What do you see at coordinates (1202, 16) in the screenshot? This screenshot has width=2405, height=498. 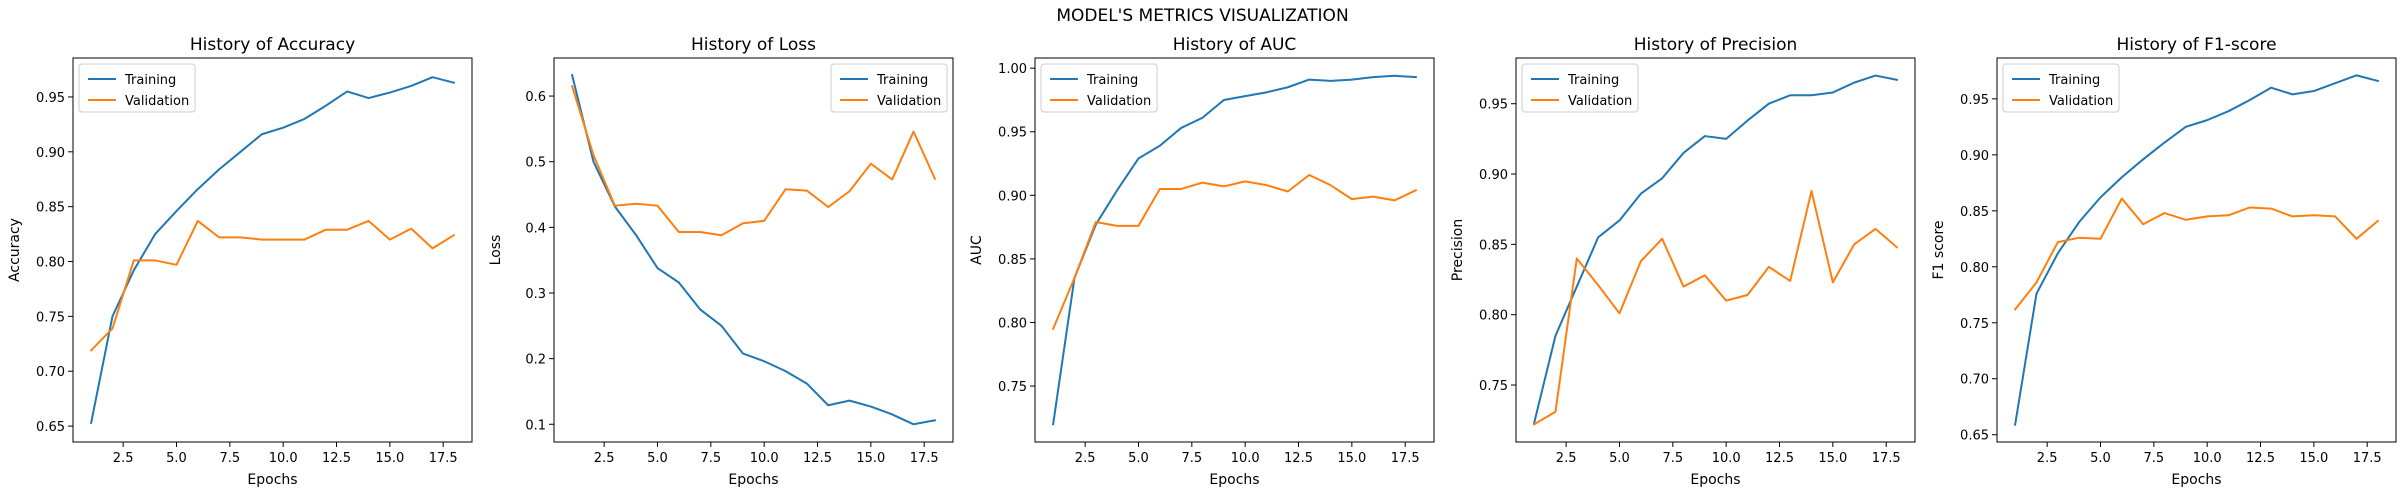 I see `figure-title: MODEL'S METRICS VISUALIZATION` at bounding box center [1202, 16].